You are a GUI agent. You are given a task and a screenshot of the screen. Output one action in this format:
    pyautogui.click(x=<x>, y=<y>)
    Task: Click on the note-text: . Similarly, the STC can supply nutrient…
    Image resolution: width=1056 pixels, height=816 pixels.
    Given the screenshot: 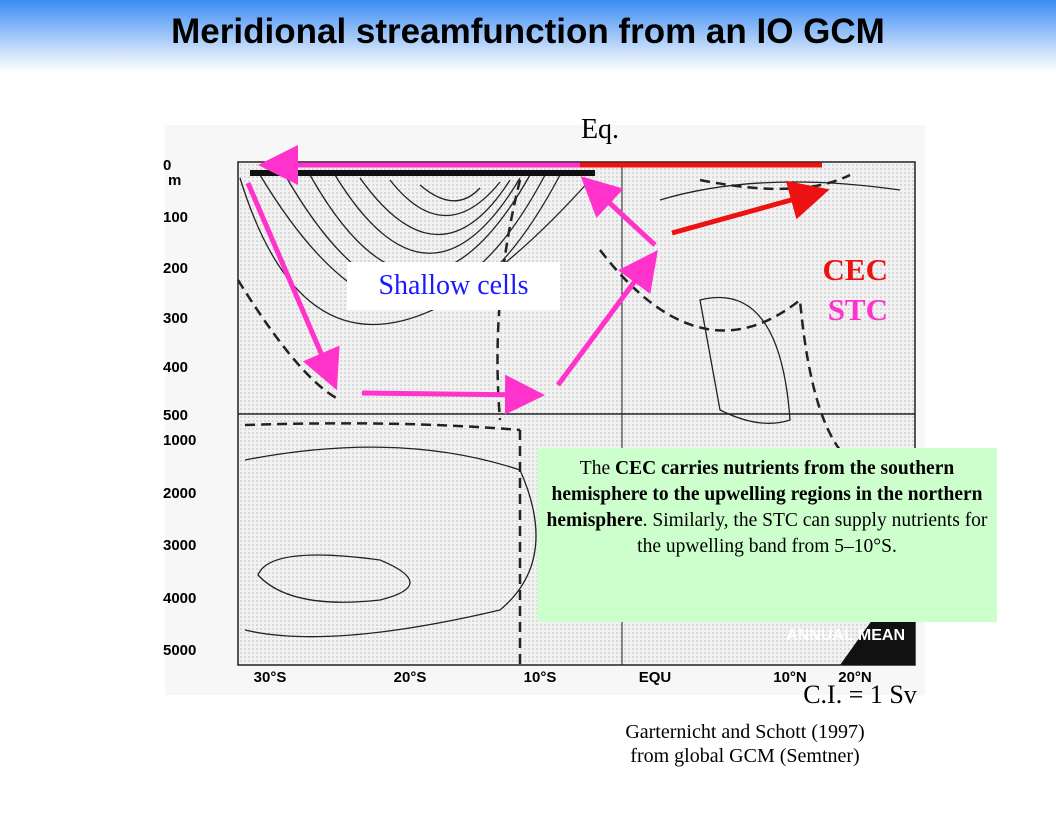 What is the action you would take?
    pyautogui.click(x=812, y=533)
    